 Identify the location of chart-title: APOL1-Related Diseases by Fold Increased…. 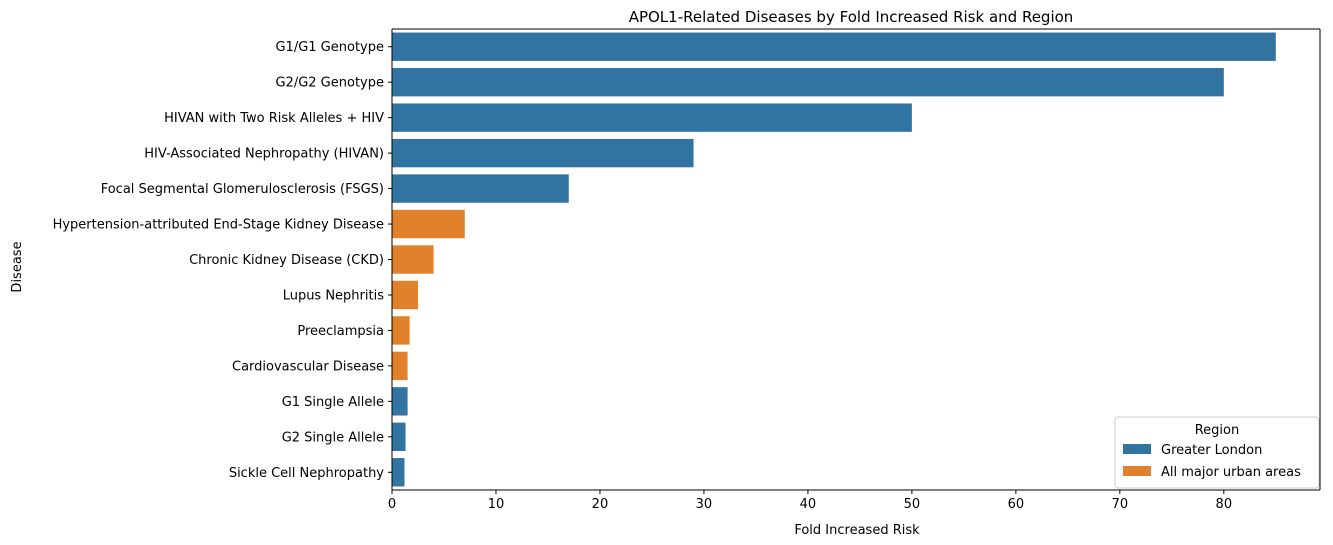
(851, 17).